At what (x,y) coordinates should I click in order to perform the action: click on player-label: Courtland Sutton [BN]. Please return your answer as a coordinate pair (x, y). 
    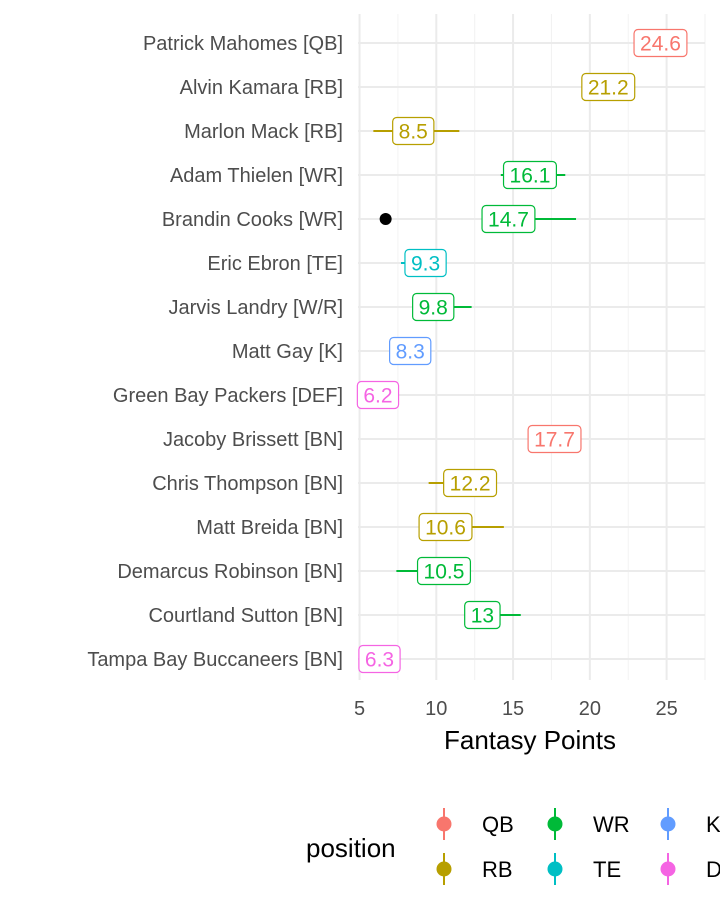
    Looking at the image, I should click on (245, 616).